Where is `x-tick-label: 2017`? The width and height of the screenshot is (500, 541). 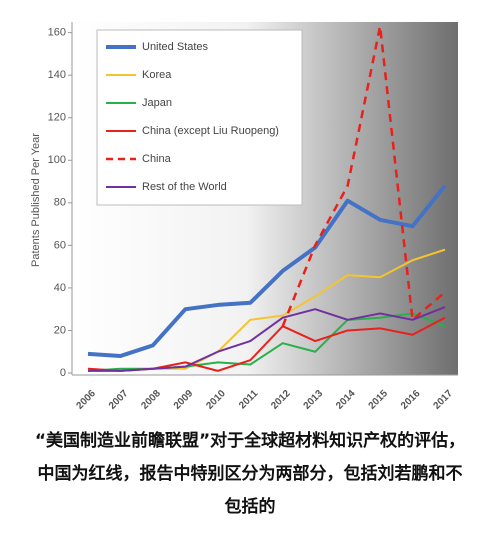 x-tick-label: 2017 is located at coordinates (443, 400).